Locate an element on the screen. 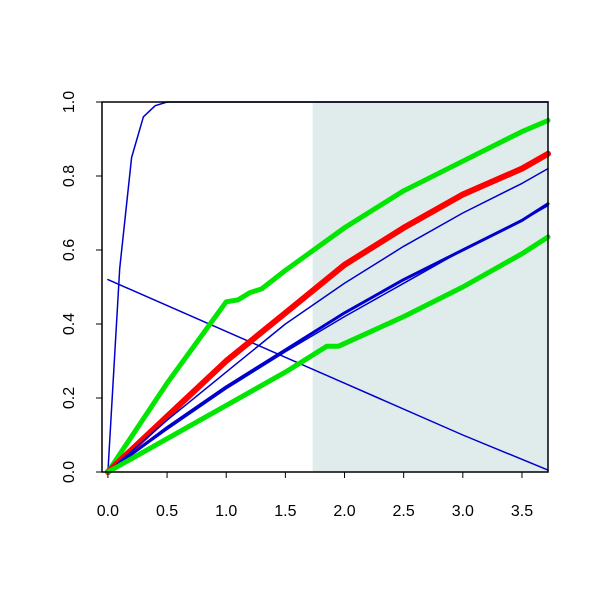 The width and height of the screenshot is (600, 600). y-tick-label: 0.4 is located at coordinates (69, 324).